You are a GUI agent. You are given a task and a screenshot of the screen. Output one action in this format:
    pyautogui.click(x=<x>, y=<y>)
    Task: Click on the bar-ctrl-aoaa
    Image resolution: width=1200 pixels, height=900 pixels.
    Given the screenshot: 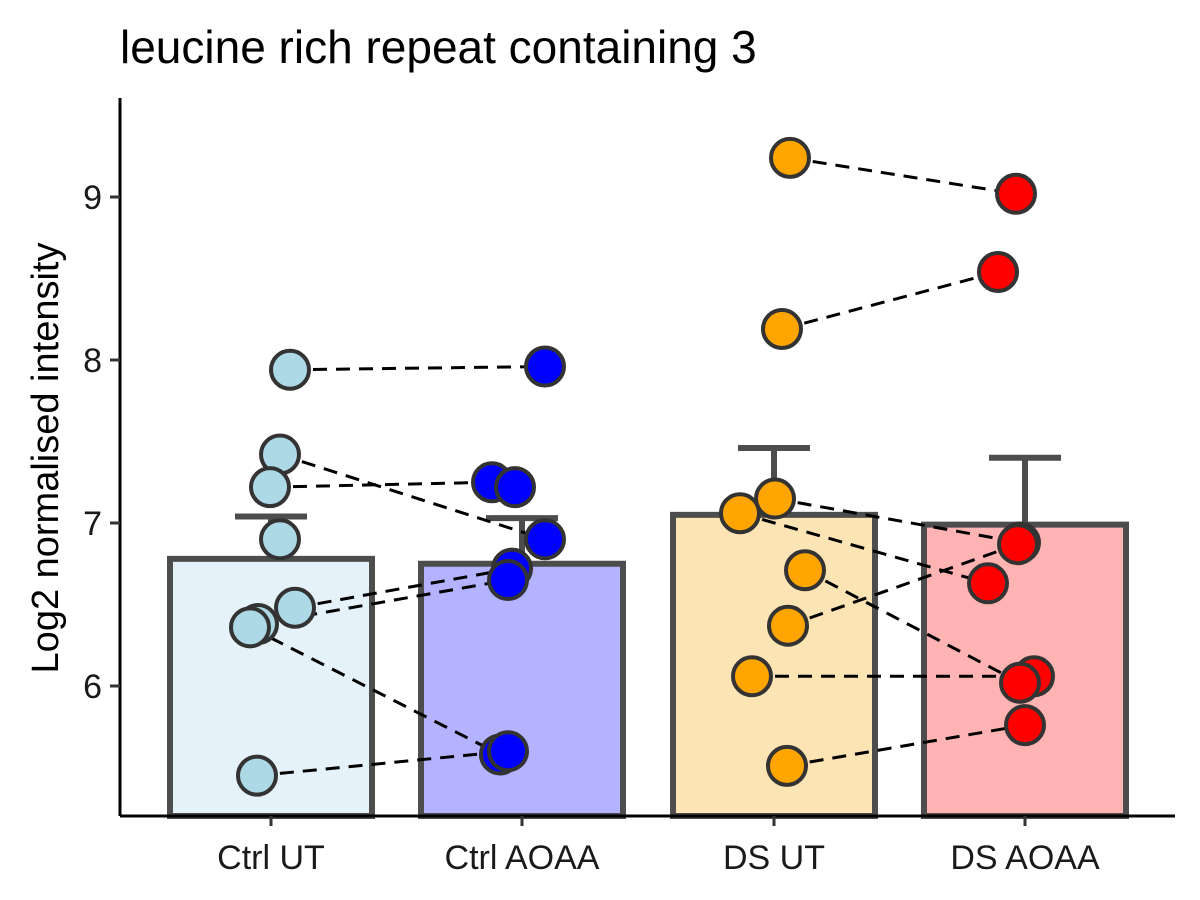 What is the action you would take?
    pyautogui.click(x=522, y=689)
    